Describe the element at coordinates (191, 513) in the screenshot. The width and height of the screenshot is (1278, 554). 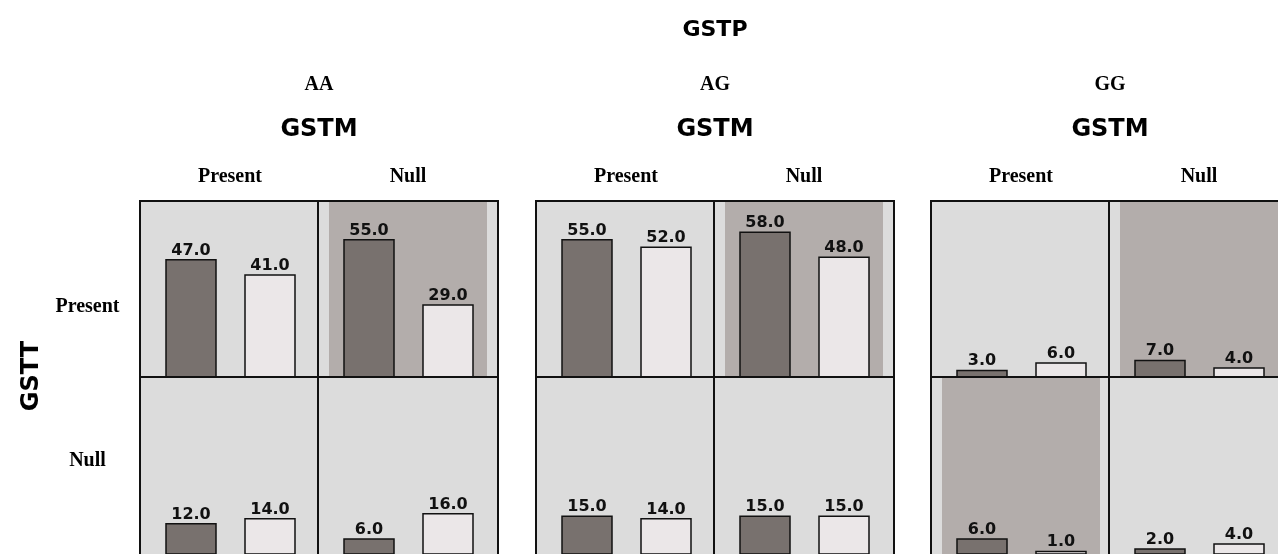
I see `data-label: 12.0` at that location.